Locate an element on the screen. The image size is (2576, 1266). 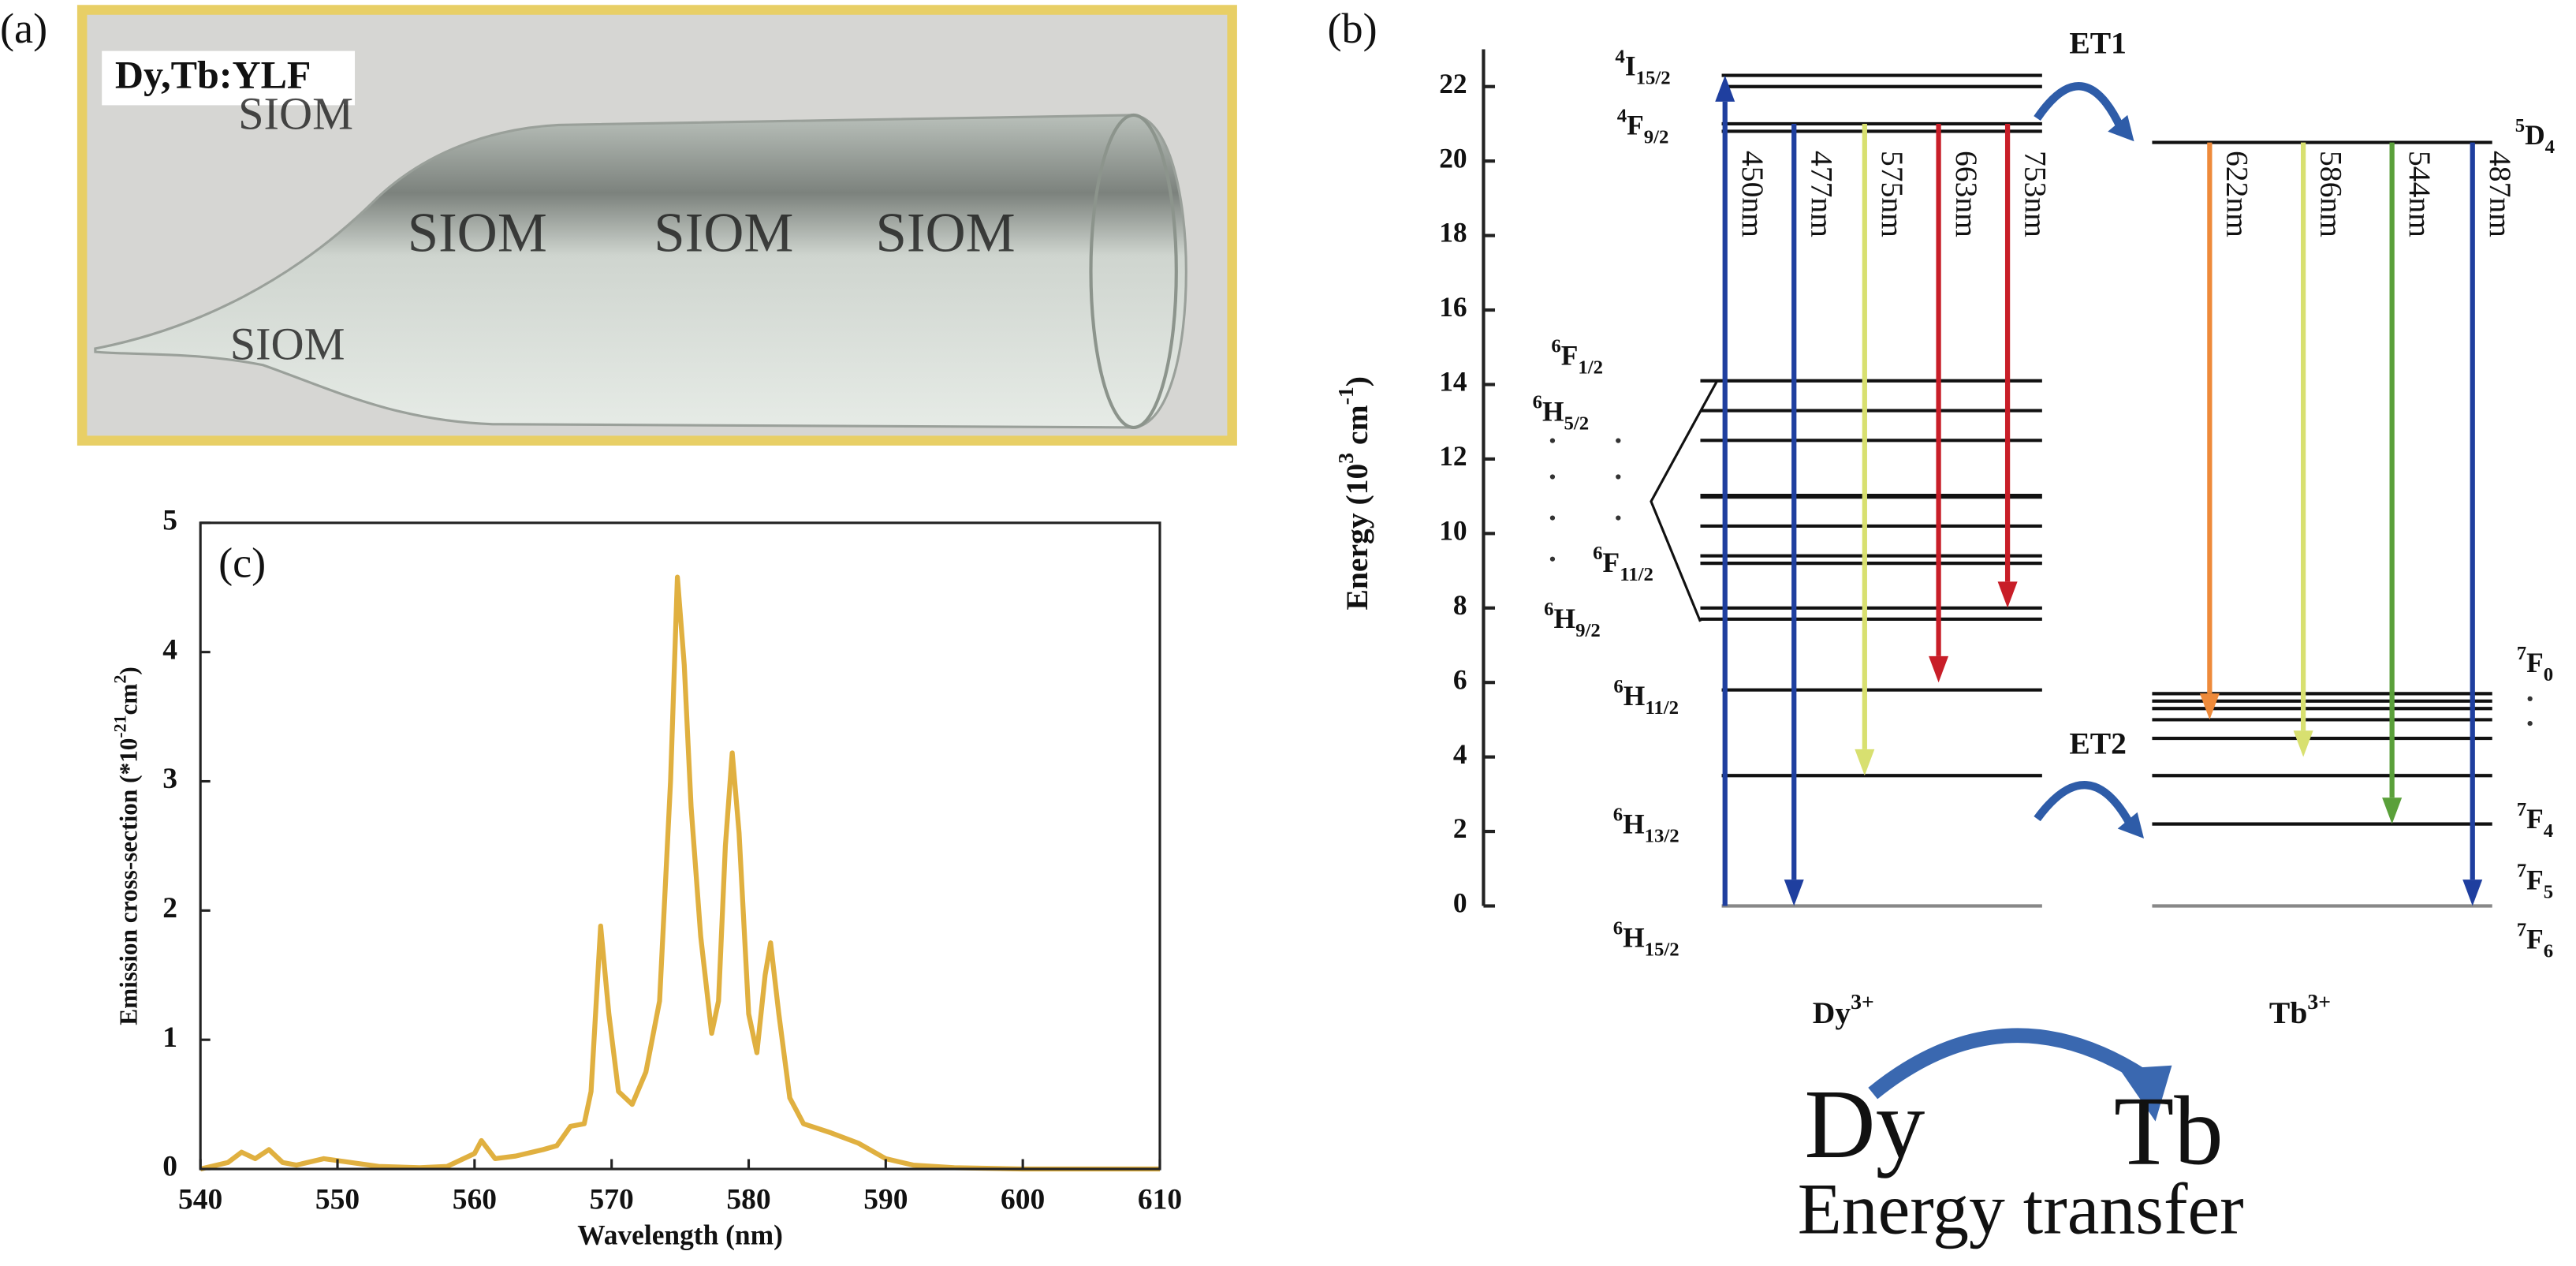
text-part: -21 is located at coordinates (120, 726).